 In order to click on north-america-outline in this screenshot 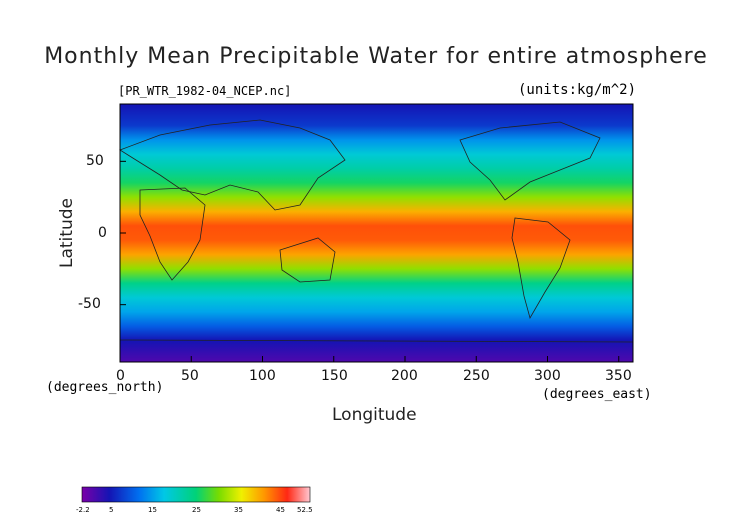, I will do `click(530, 161)`.